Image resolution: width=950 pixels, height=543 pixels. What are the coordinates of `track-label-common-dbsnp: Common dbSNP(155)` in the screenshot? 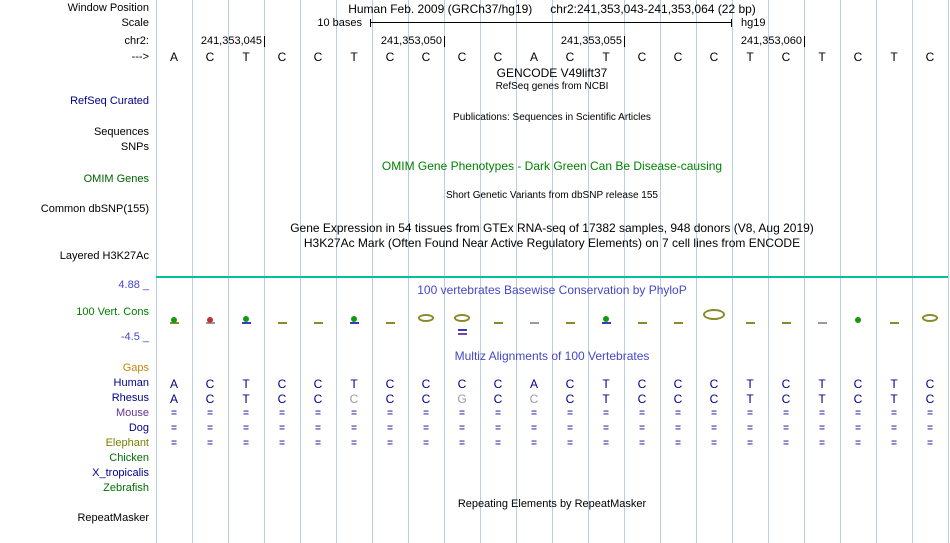 It's located at (94, 209).